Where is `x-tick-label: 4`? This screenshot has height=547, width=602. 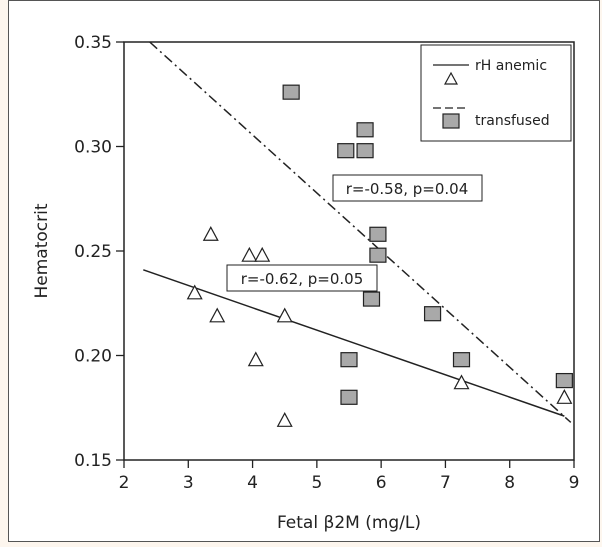
x-tick-label: 4 is located at coordinates (252, 483).